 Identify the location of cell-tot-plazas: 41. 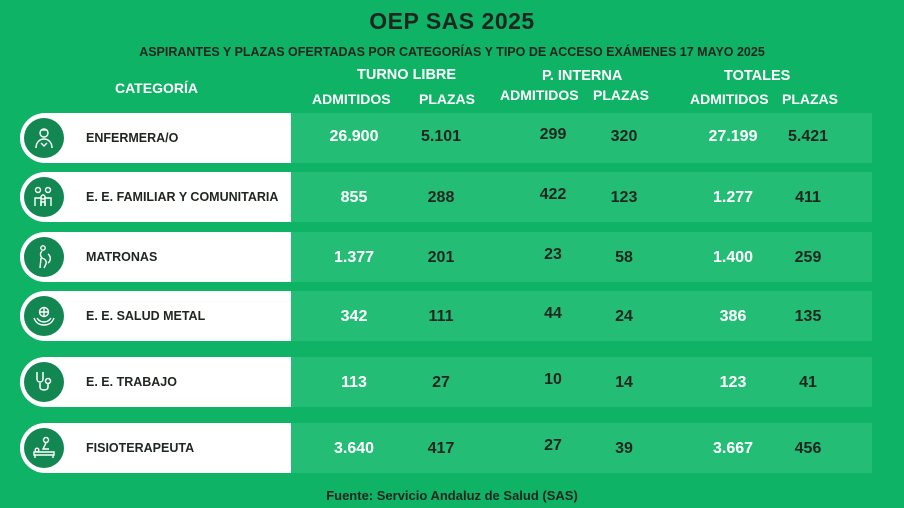
(808, 382).